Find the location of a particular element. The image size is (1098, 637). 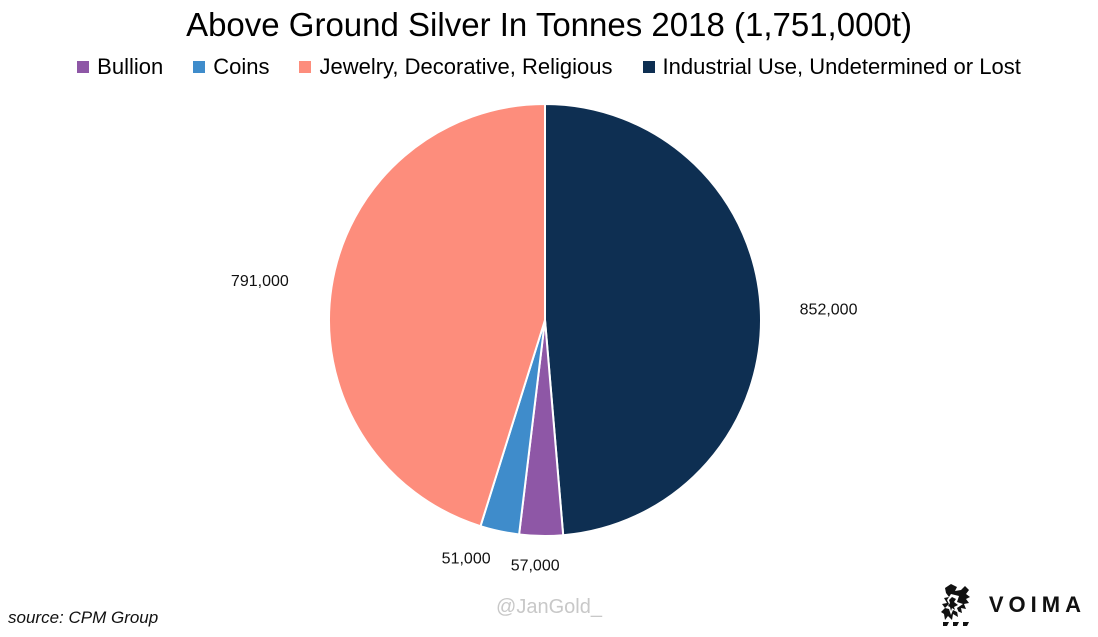

voima-logo-text: VOIMA is located at coordinates (1037, 604).